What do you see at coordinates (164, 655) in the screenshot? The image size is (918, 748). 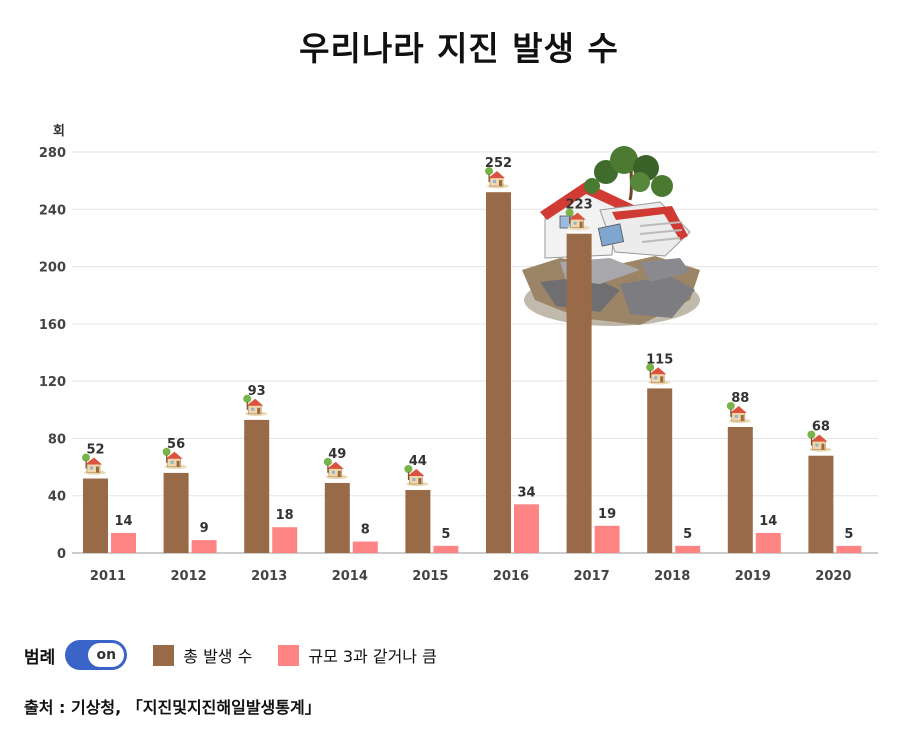 I see `legend-swatch-total` at bounding box center [164, 655].